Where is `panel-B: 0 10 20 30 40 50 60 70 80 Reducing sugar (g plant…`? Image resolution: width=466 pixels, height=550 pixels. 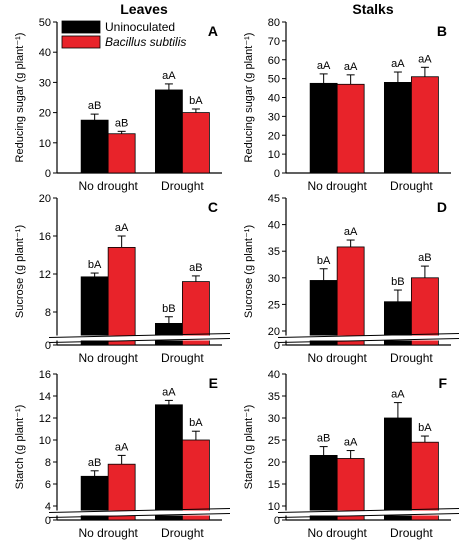
panel-B: 0 10 20 30 40 50 60 70 80 Reducing sugar (g plant… is located at coordinates (347, 105).